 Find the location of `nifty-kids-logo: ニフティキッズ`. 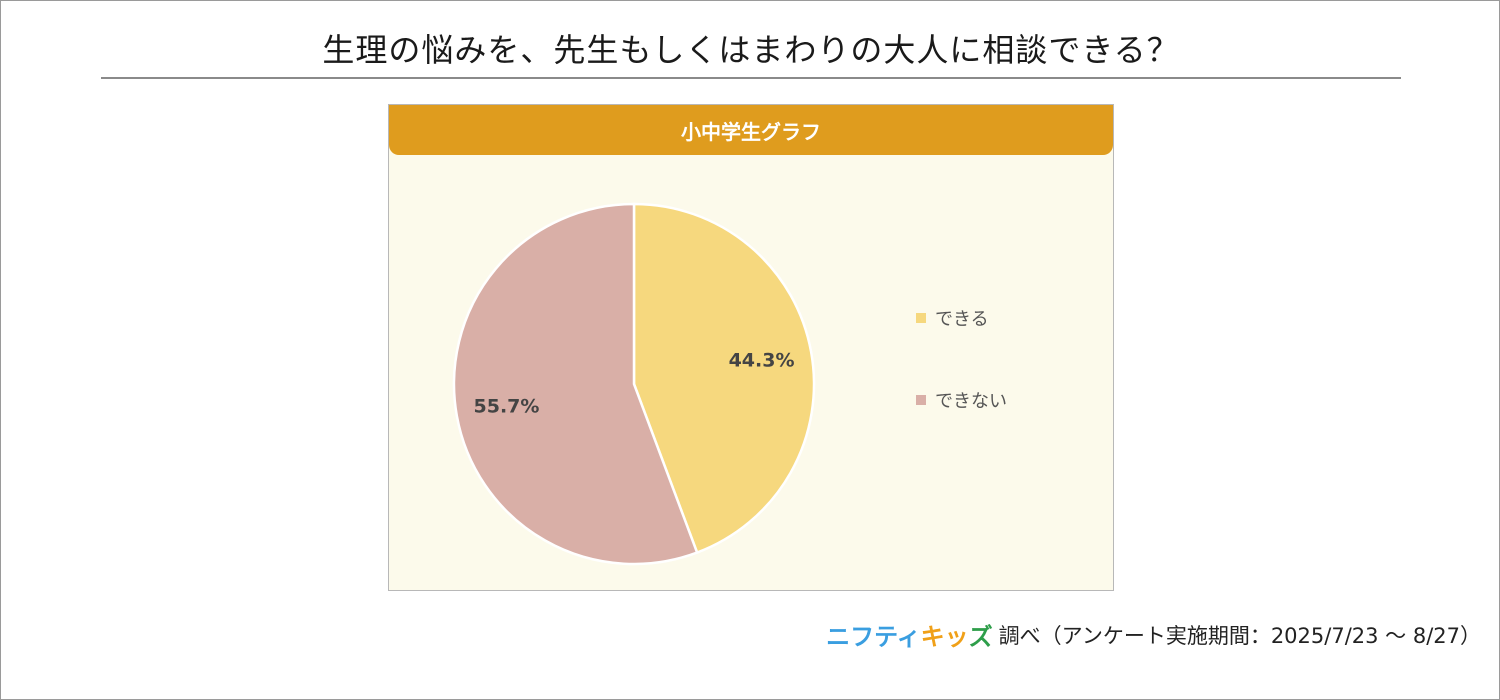

nifty-kids-logo: ニフティキッズ is located at coordinates (909, 637).